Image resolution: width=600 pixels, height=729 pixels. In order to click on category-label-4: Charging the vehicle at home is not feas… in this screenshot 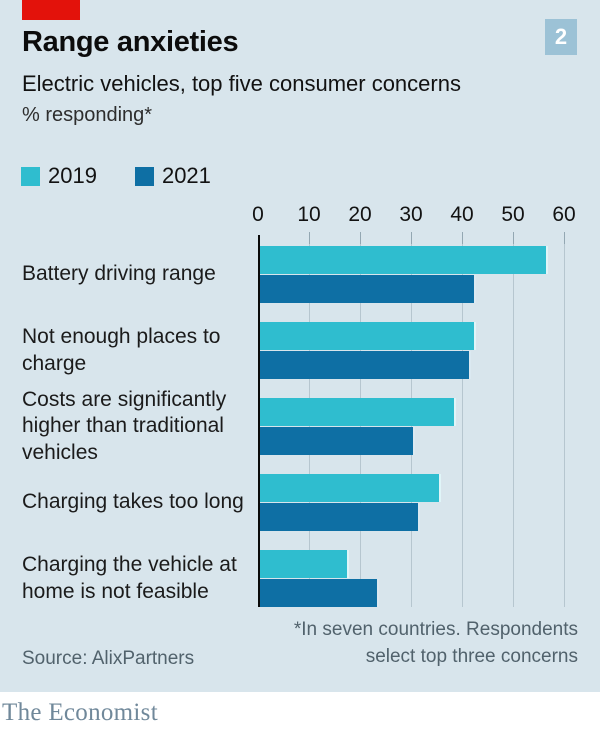, I will do `click(129, 577)`.